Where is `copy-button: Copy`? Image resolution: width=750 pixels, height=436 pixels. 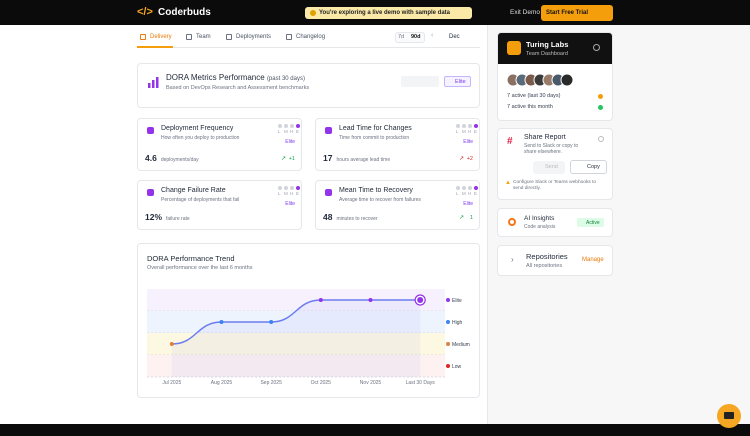
copy-button: Copy is located at coordinates (588, 167).